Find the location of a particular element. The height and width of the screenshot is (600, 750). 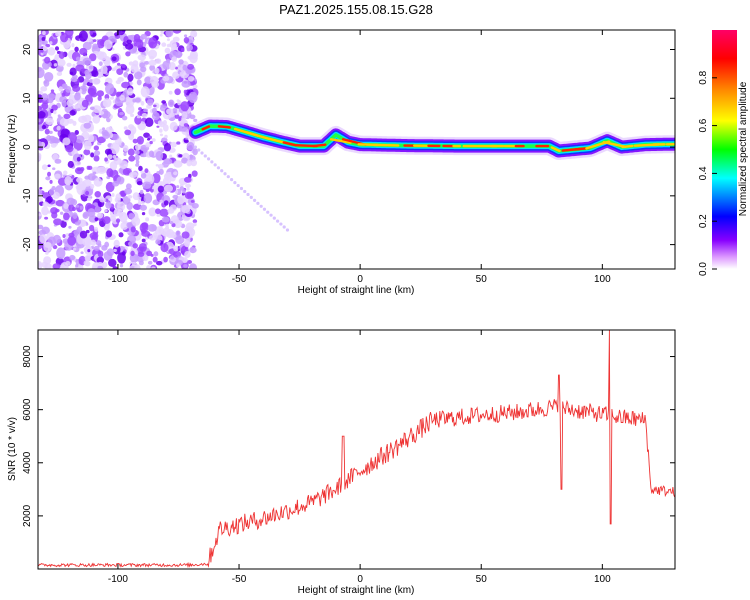

colorbar-tick-label: 0.6 is located at coordinates (703, 125).